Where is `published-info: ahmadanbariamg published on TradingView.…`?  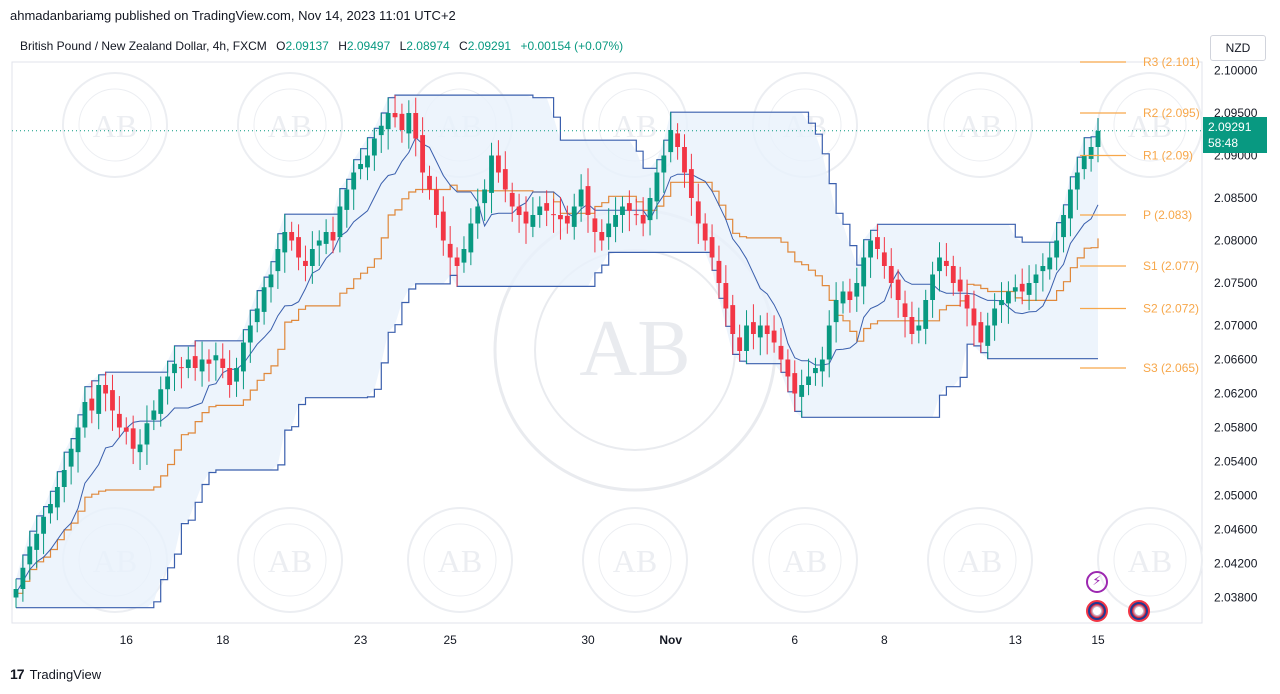 published-info: ahmadanbariamg published on TradingView.… is located at coordinates (233, 15).